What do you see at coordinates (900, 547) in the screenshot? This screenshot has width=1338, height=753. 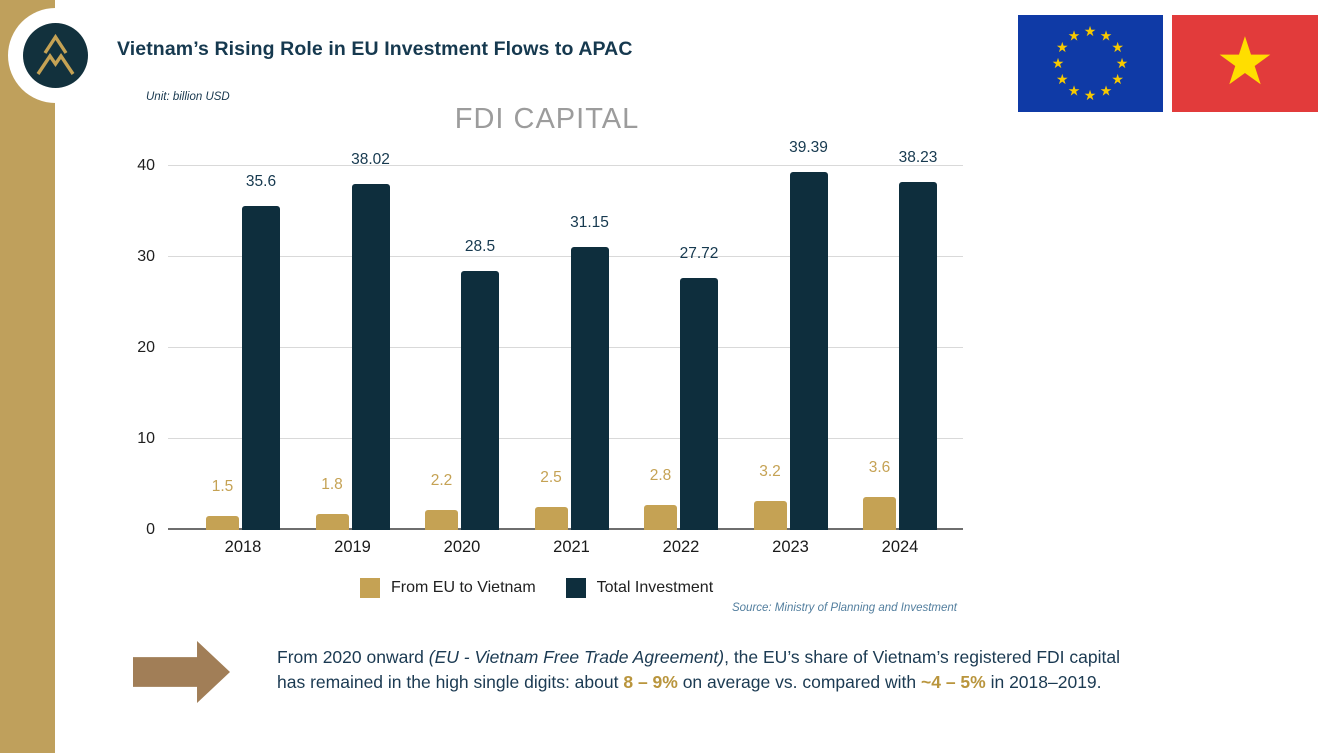 I see `x-axis-label: 2024` at bounding box center [900, 547].